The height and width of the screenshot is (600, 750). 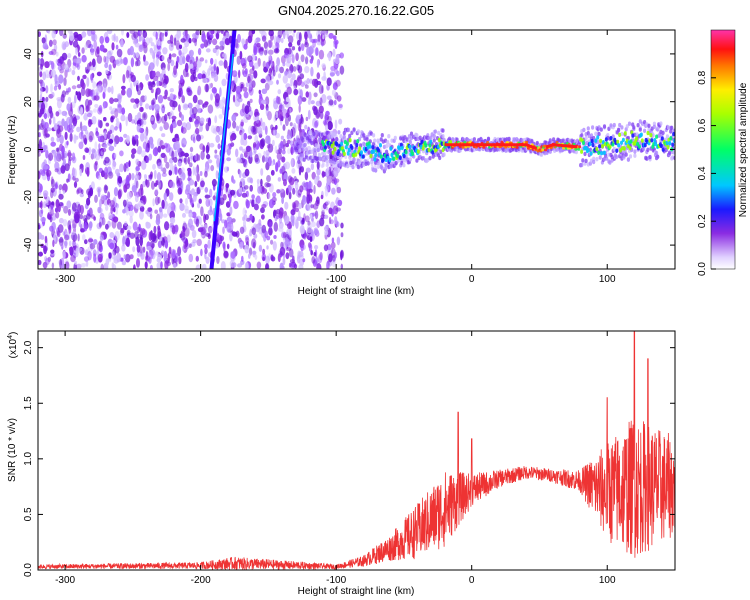 What do you see at coordinates (28, 197) in the screenshot?
I see `heatmap-ytick-label: -20` at bounding box center [28, 197].